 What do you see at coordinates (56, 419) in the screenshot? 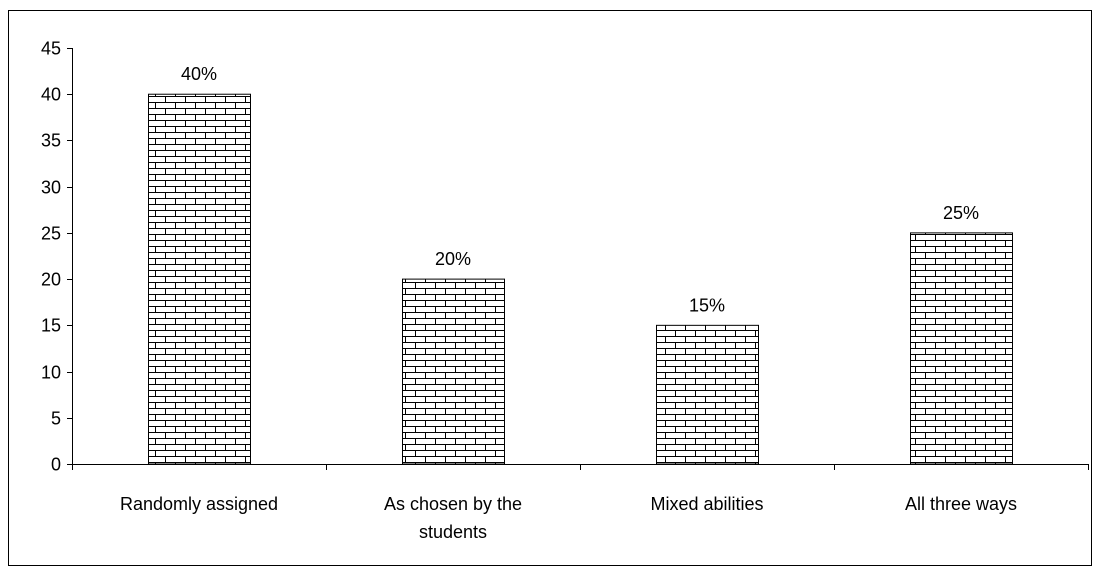
I see `y-tick-label: 5` at bounding box center [56, 419].